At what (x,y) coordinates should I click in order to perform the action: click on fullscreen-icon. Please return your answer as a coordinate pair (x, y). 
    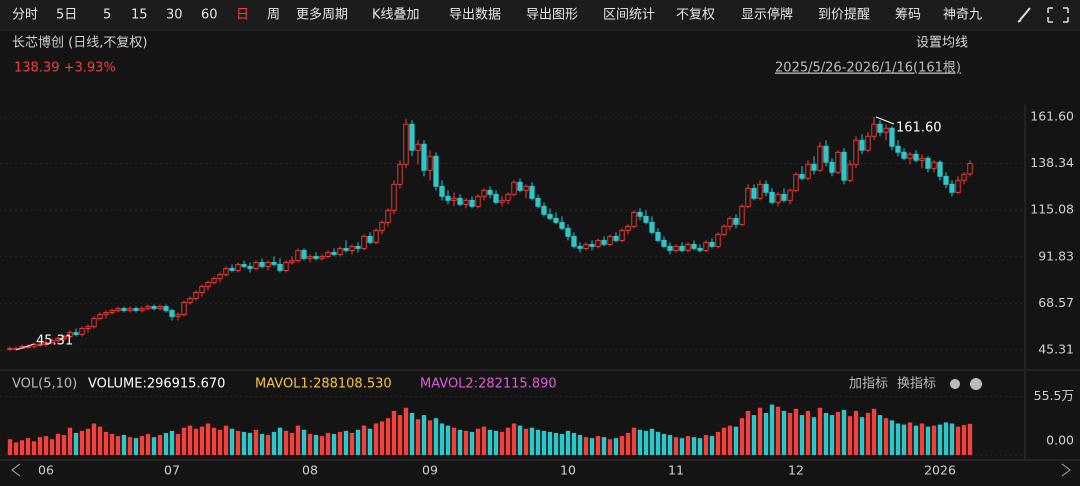
    Looking at the image, I should click on (1058, 15).